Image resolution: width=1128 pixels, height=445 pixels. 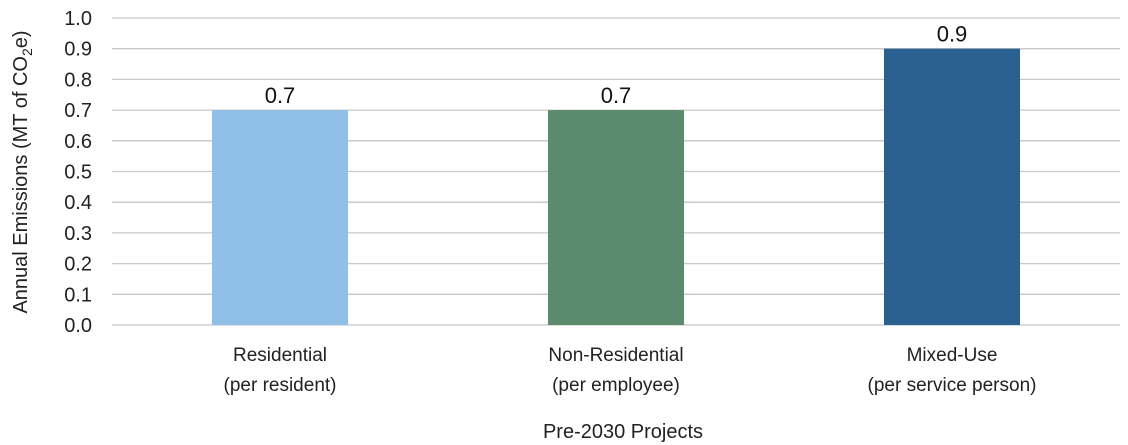 What do you see at coordinates (616, 385) in the screenshot?
I see `category-label-line2: (per employee)` at bounding box center [616, 385].